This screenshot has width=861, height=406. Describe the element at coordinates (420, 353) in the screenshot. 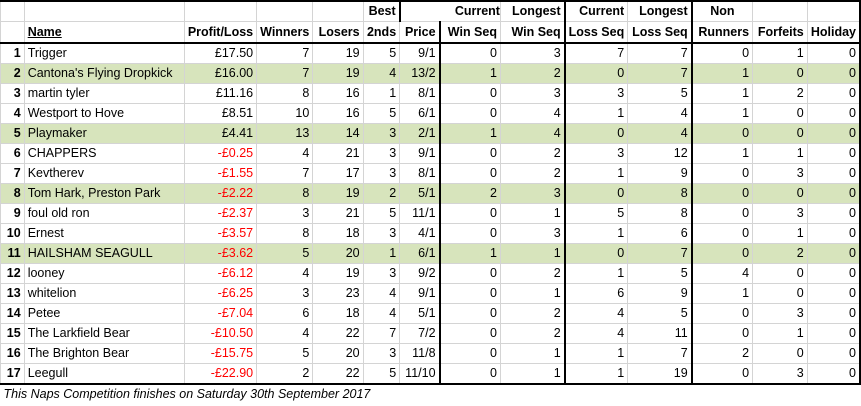

I see `price-cell: 11/8` at that location.